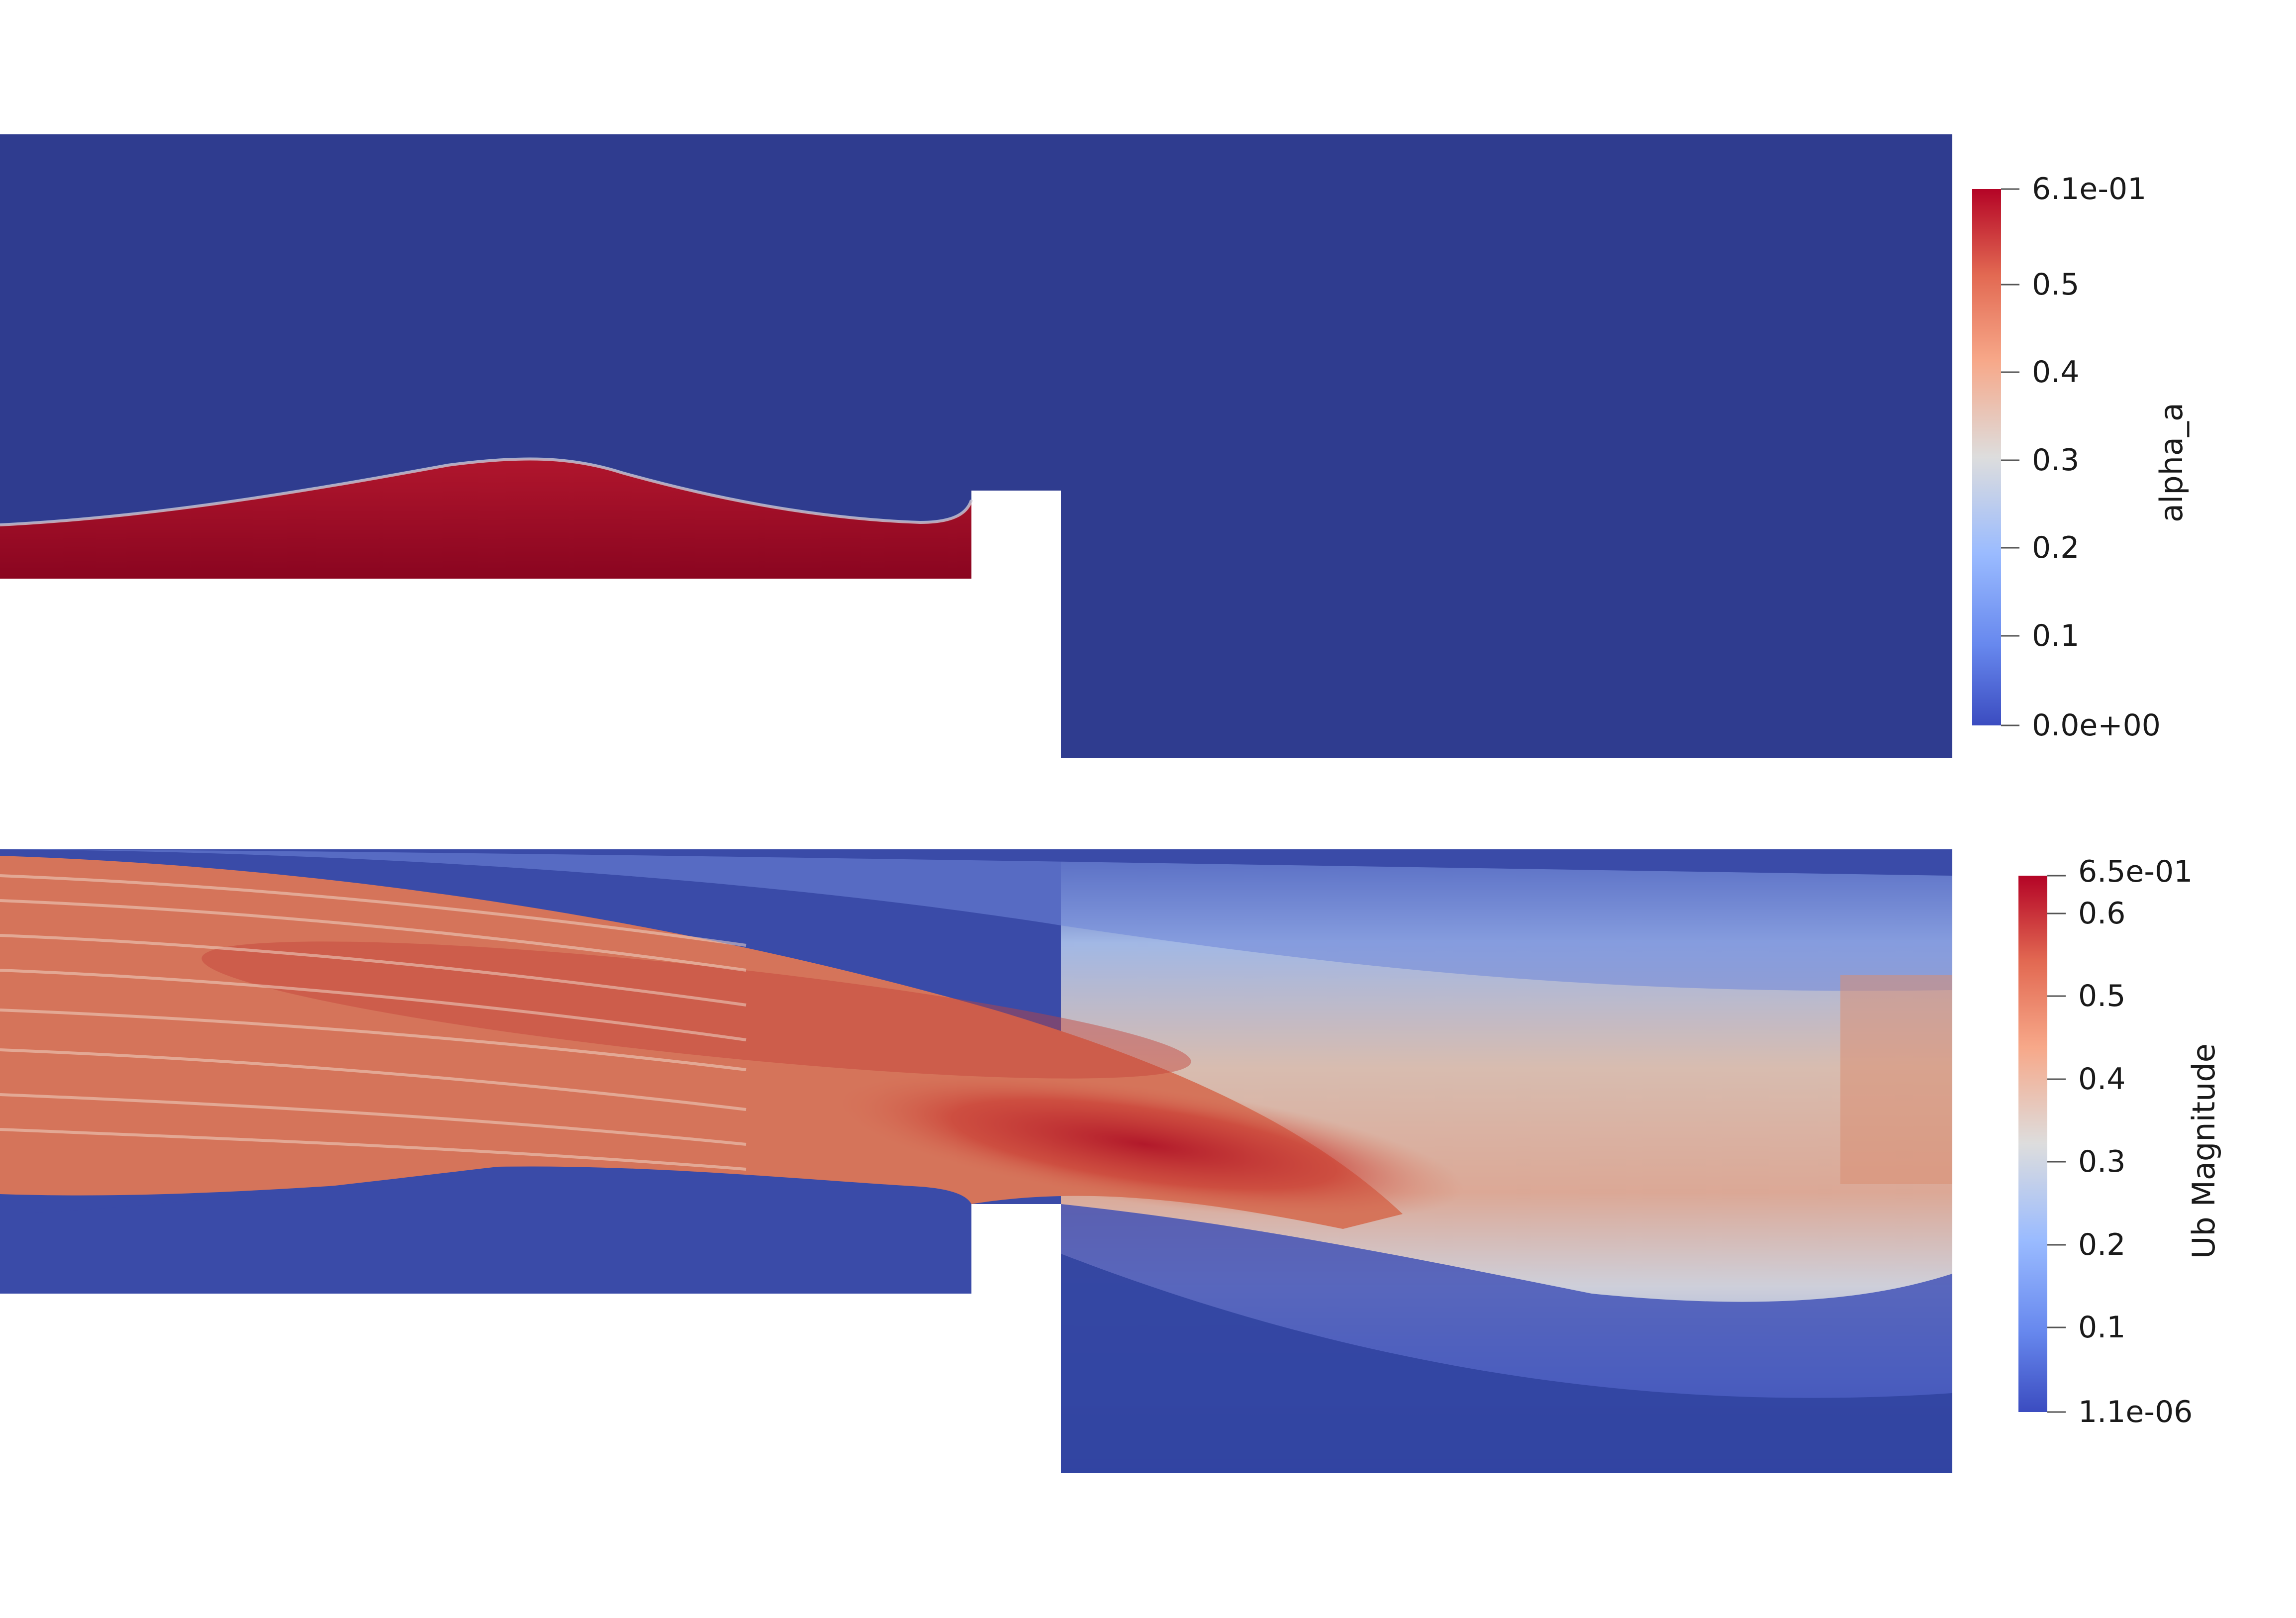 This screenshot has height=1618, width=2296. What do you see at coordinates (2056, 372) in the screenshot?
I see `alpha-colorbar-tick: 0.4` at bounding box center [2056, 372].